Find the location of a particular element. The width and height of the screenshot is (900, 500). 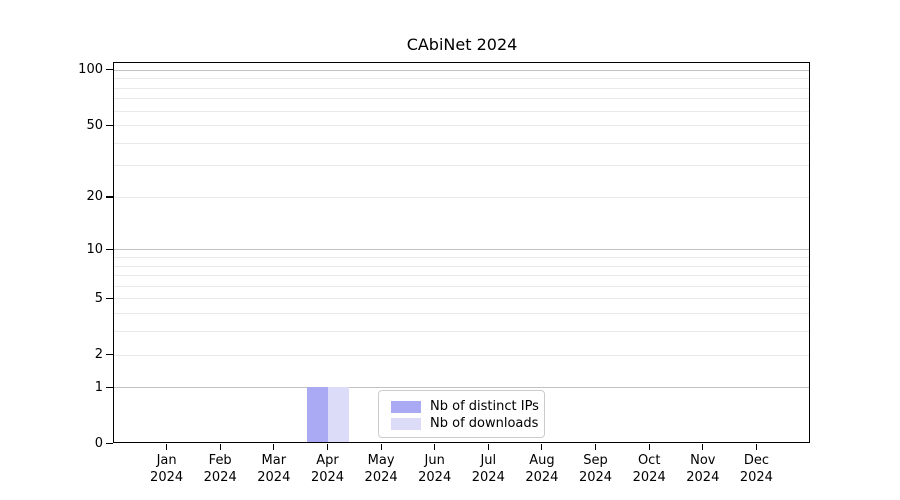

x-label-month: Apr is located at coordinates (327, 460).